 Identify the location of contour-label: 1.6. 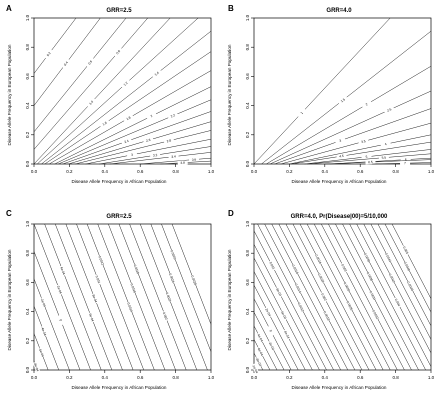
(105, 124).